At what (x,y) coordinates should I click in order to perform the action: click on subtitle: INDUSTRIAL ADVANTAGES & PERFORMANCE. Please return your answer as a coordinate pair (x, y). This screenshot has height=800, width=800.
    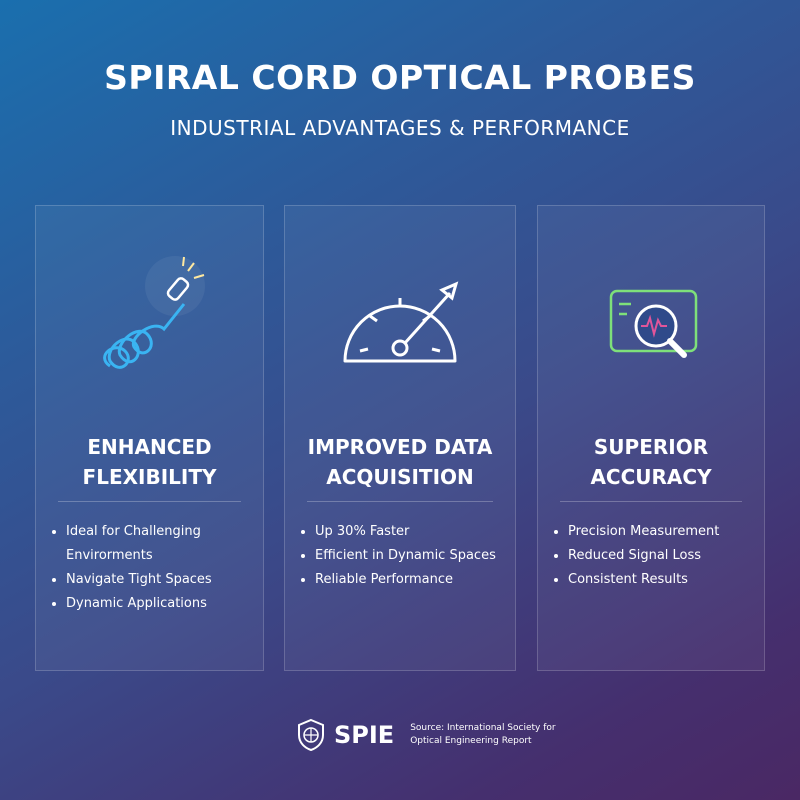
    Looking at the image, I should click on (400, 128).